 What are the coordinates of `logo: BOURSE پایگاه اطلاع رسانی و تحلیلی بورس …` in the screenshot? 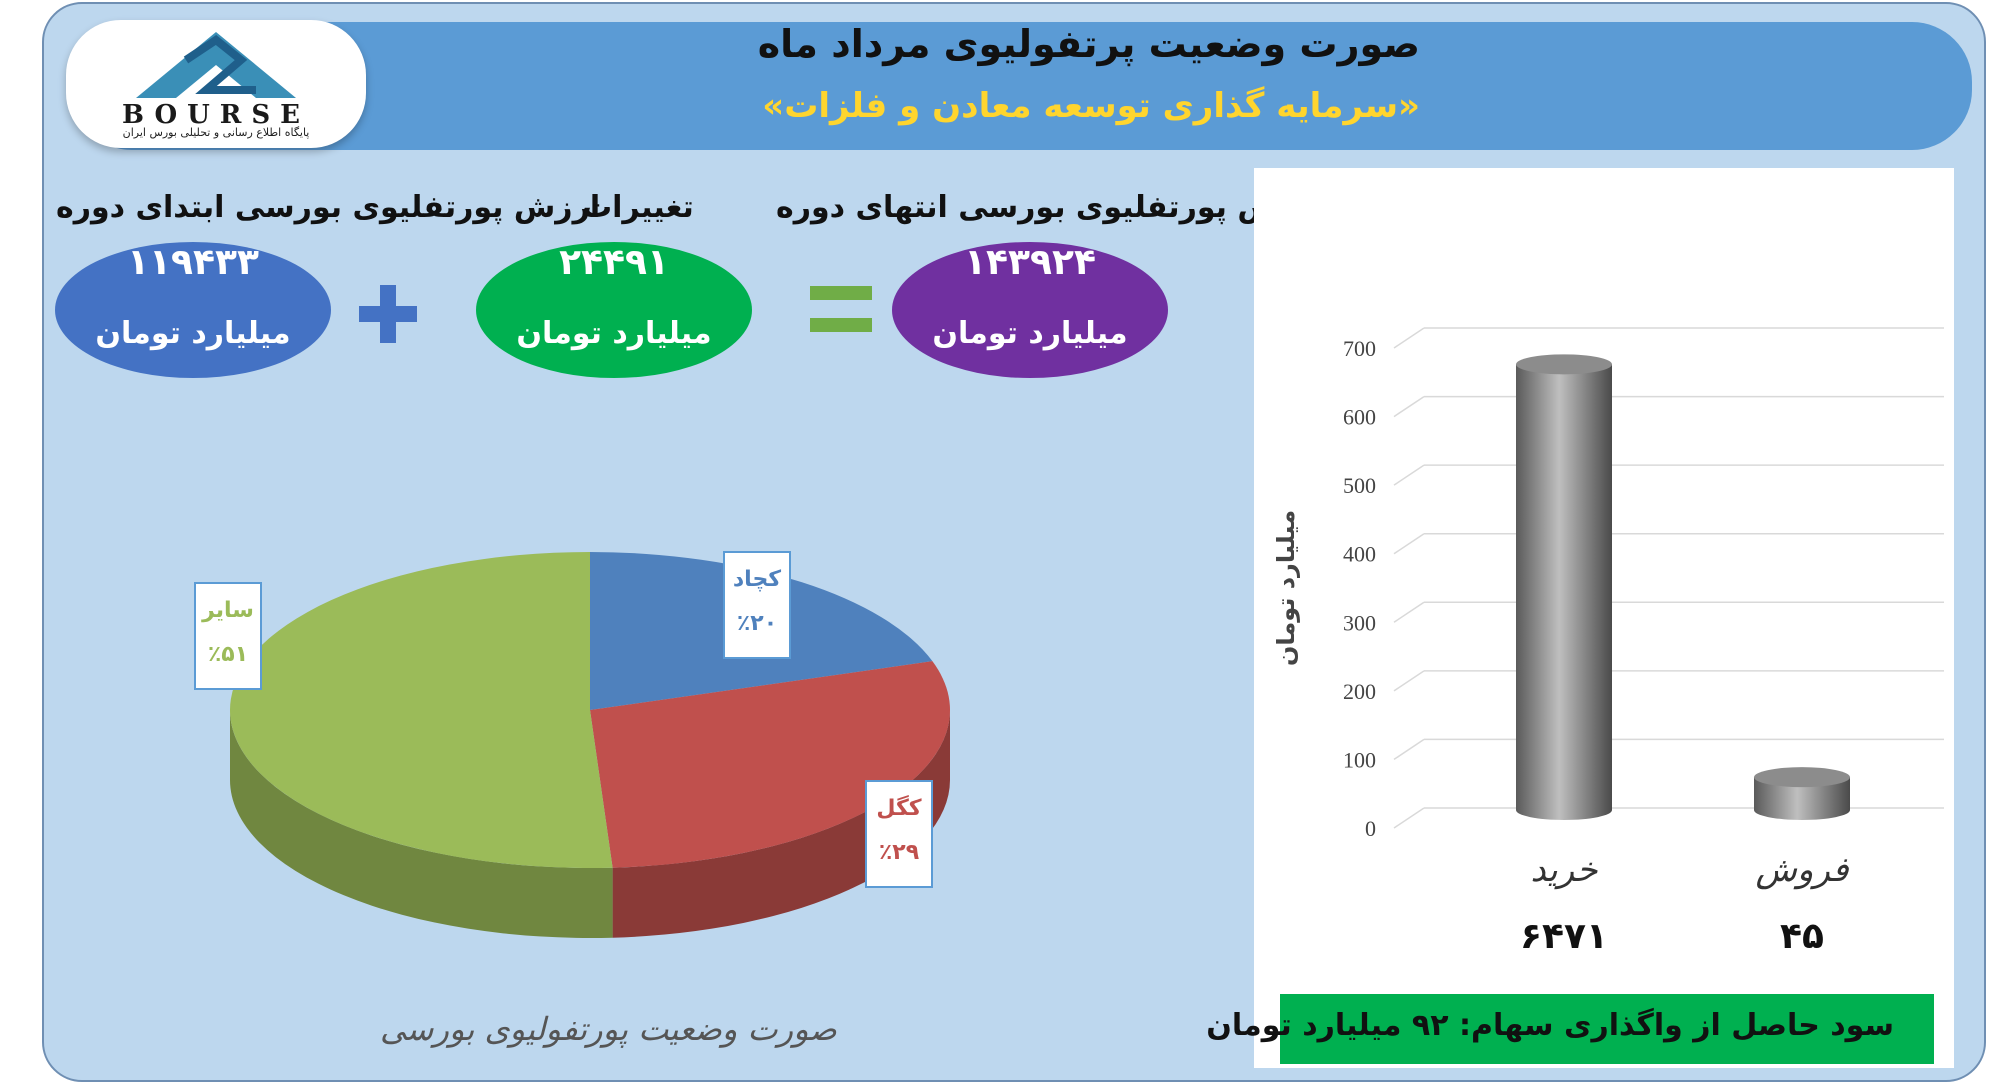 It's located at (216, 84).